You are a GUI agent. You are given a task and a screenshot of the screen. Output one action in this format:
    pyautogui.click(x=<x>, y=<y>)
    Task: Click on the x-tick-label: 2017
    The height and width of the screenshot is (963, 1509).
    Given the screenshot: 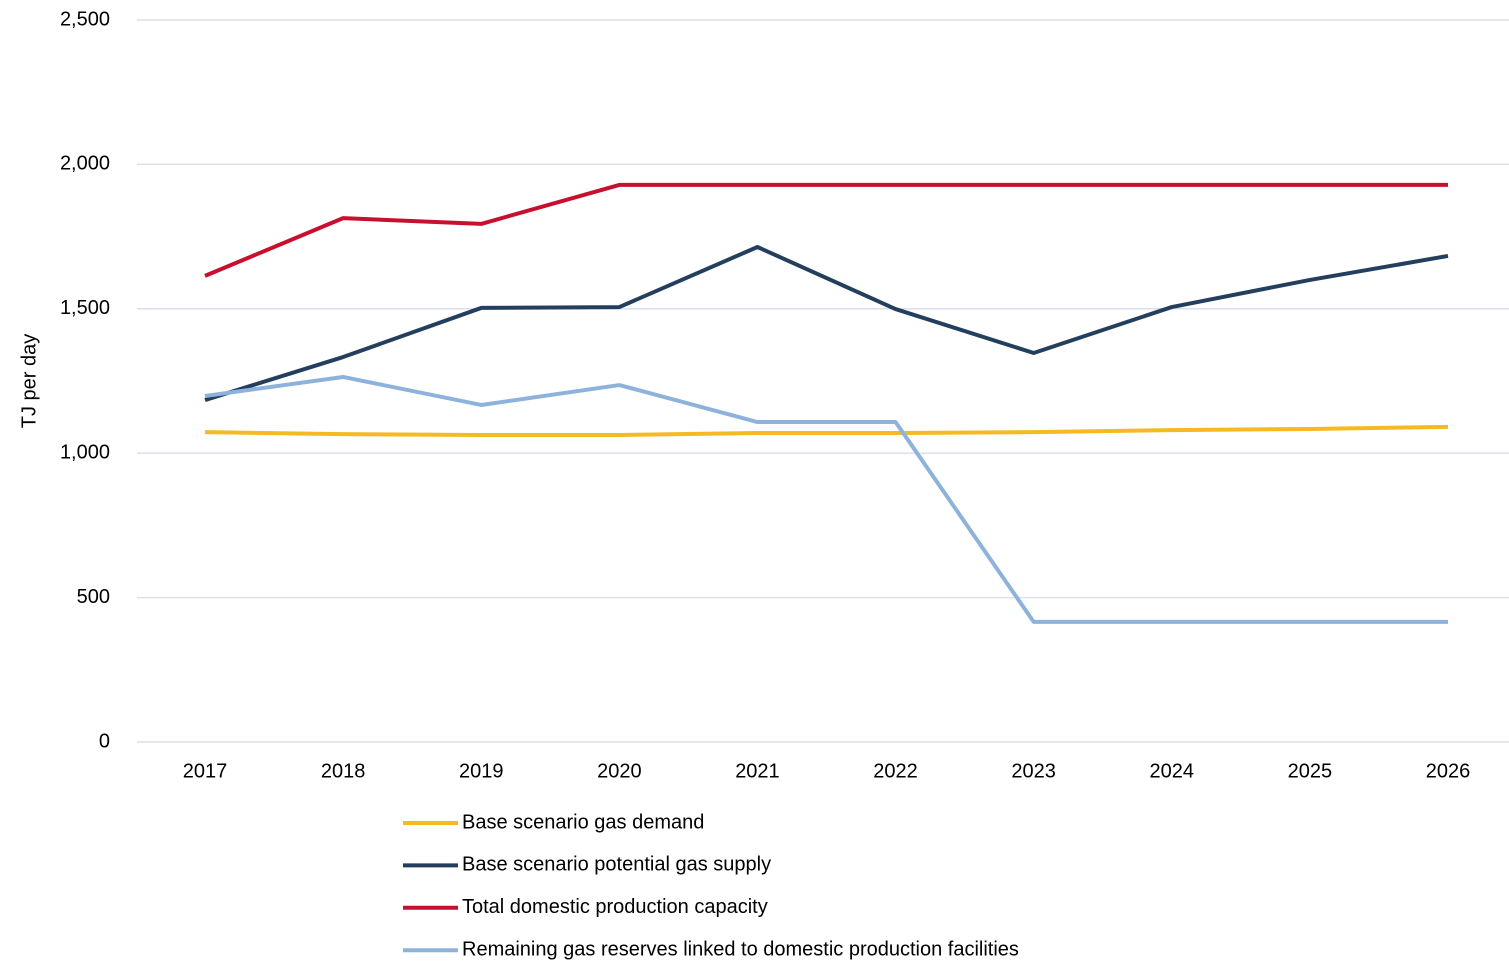 What is the action you would take?
    pyautogui.click(x=205, y=771)
    